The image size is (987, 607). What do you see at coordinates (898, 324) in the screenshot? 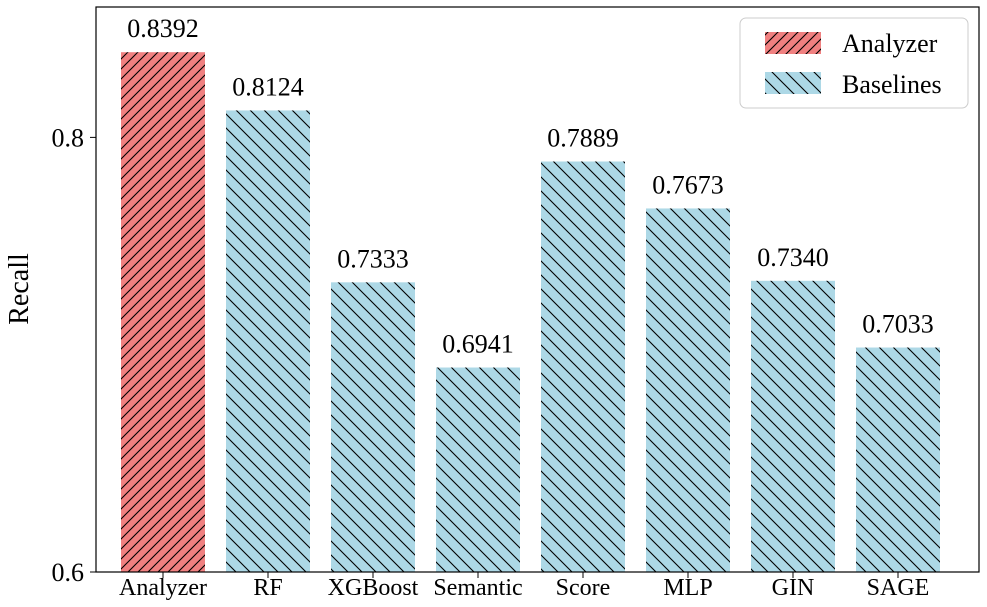
I see `value-label-sage: 0.7033` at bounding box center [898, 324].